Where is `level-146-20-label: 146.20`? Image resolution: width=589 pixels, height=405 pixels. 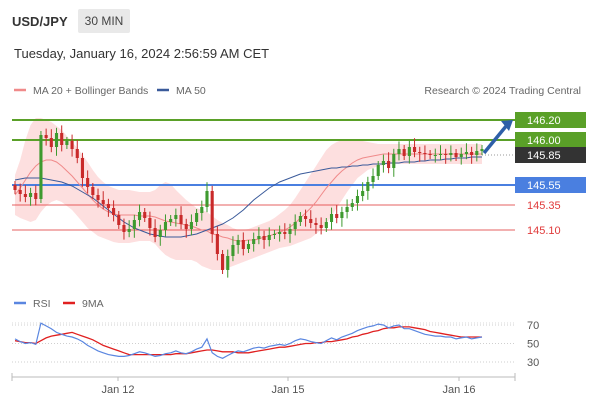 level-146-20-label: 146.20 is located at coordinates (544, 121).